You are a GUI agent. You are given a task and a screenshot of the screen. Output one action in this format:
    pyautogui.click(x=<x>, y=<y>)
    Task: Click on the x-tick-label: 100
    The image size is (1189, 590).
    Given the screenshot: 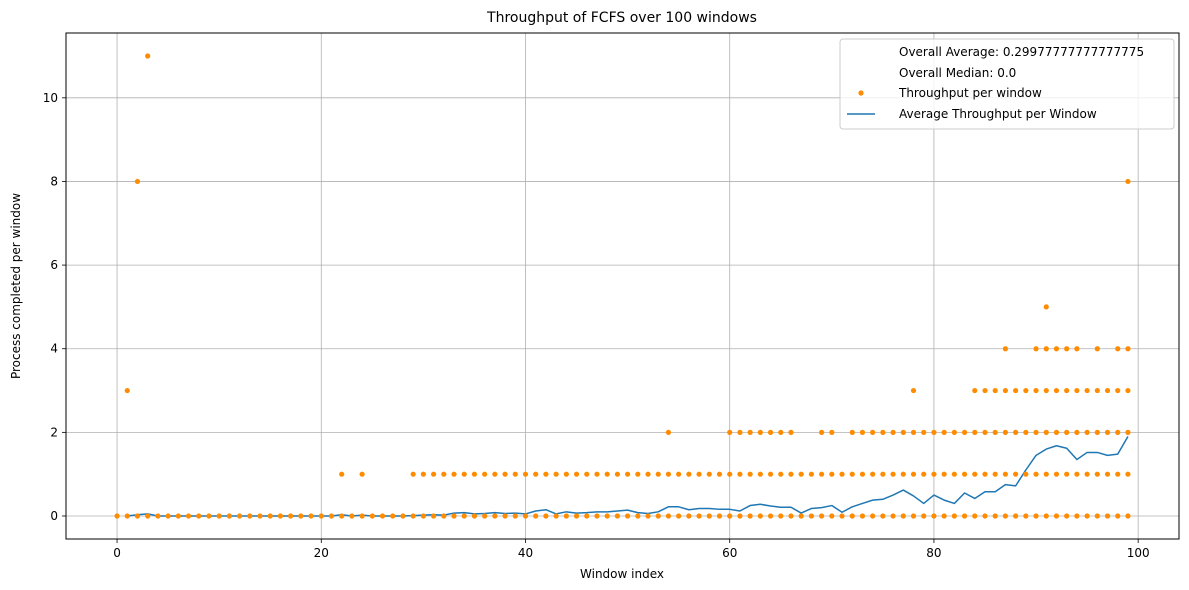 What is the action you would take?
    pyautogui.click(x=1138, y=553)
    